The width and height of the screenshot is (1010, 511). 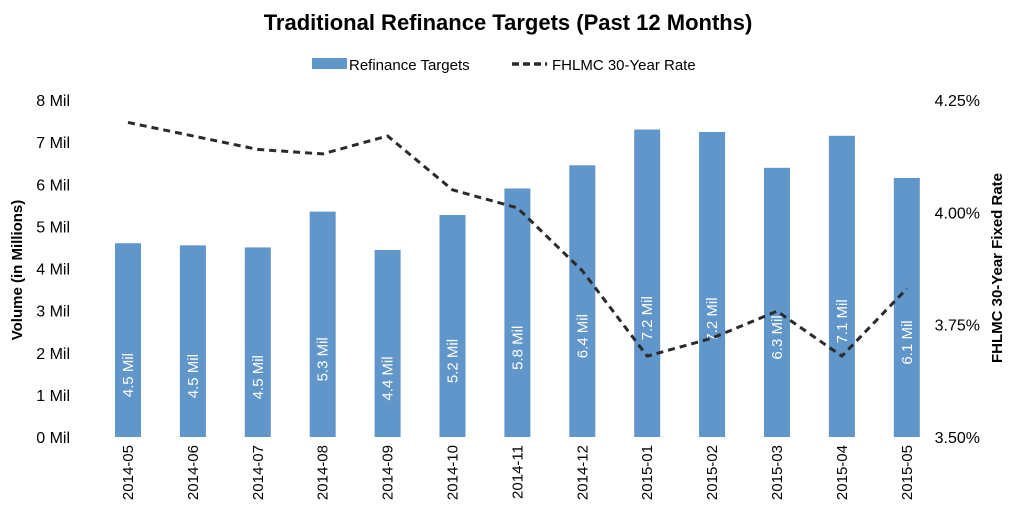 What do you see at coordinates (53, 185) in the screenshot?
I see `y-tick-label: 6 Mil` at bounding box center [53, 185].